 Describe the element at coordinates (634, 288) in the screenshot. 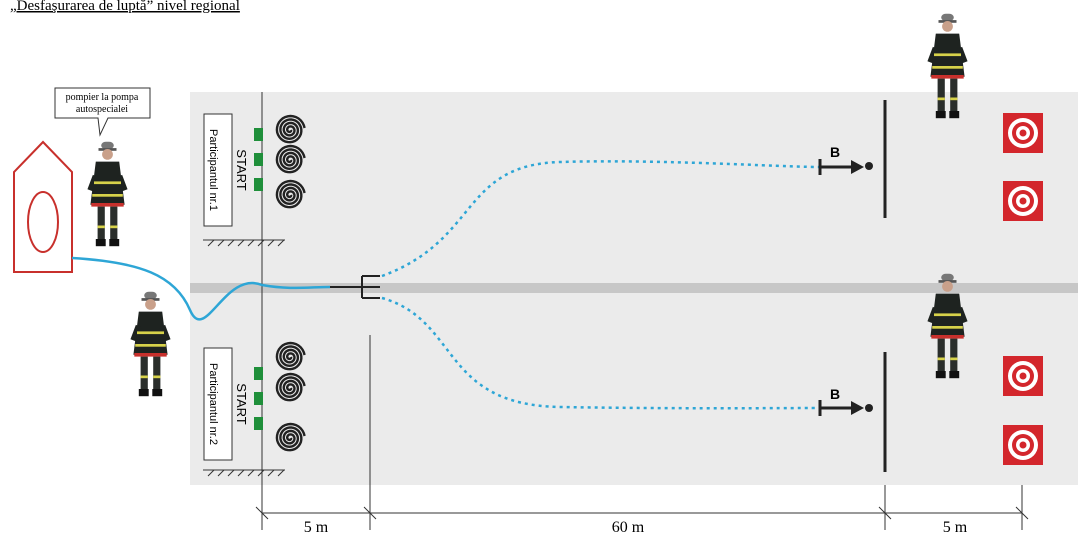

I see `center-band` at that location.